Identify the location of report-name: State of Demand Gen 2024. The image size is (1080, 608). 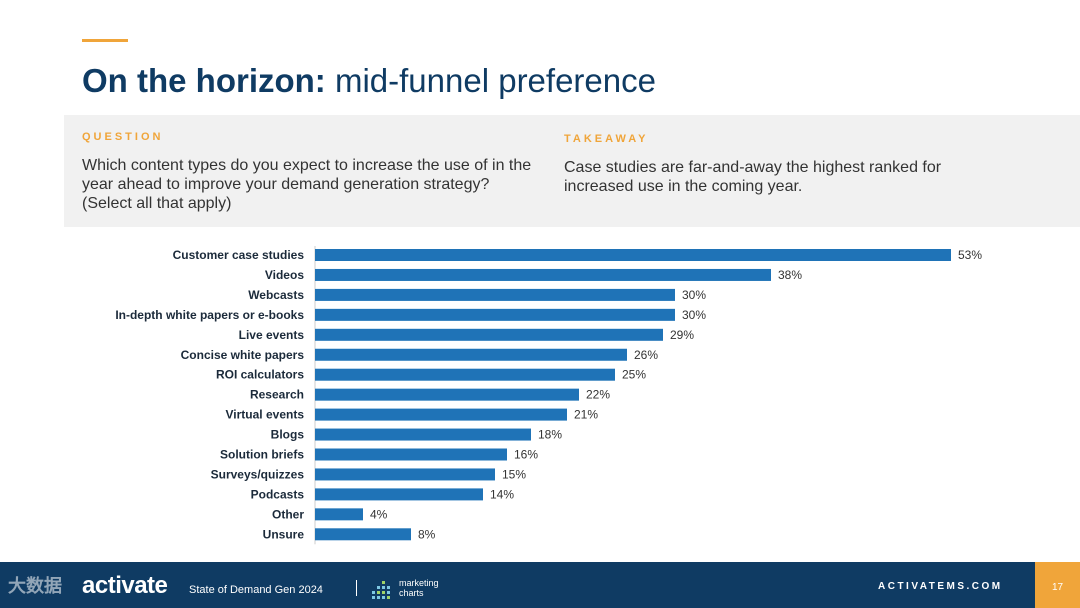
(256, 590).